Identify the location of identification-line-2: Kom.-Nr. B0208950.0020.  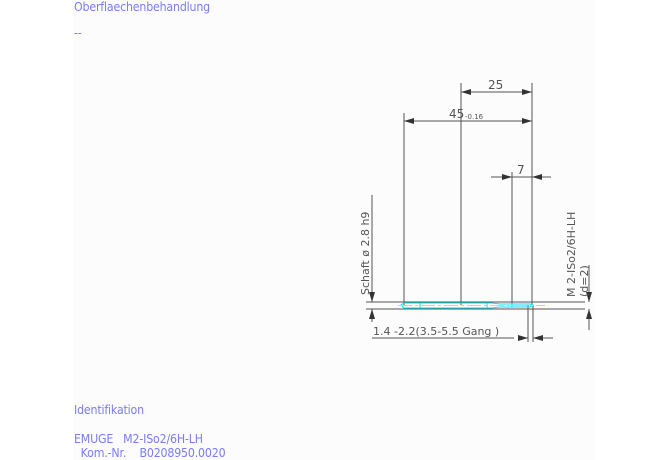
(150, 453).